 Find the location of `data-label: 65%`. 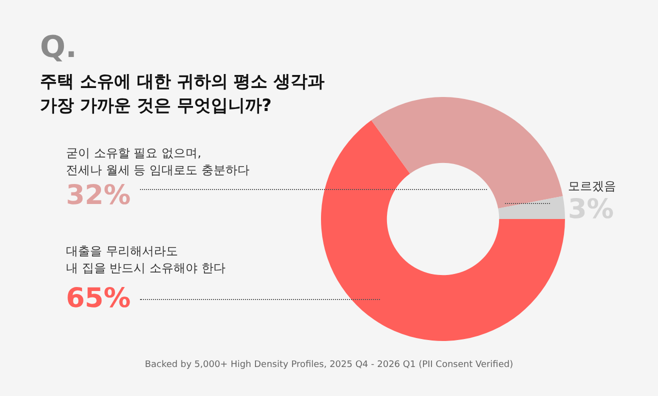

data-label: 65% is located at coordinates (98, 298).